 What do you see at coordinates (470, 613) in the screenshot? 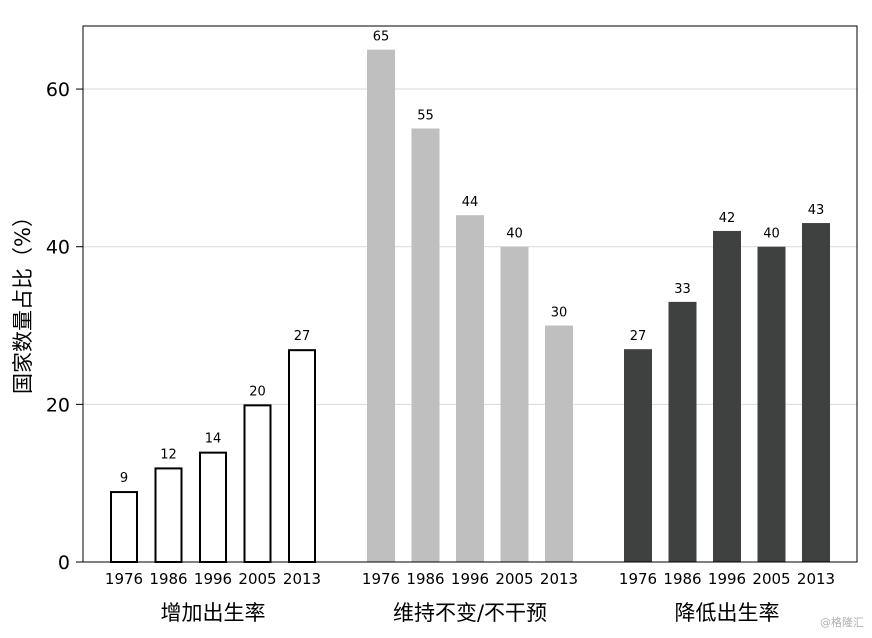
I see `group-label: 维持不变/不干预` at bounding box center [470, 613].